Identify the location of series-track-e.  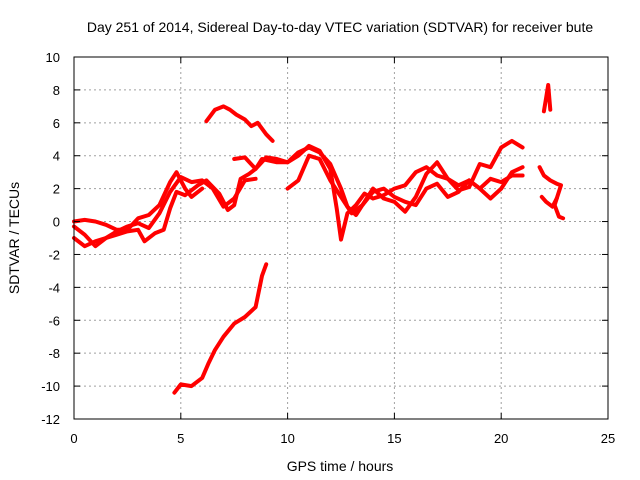
(378, 177).